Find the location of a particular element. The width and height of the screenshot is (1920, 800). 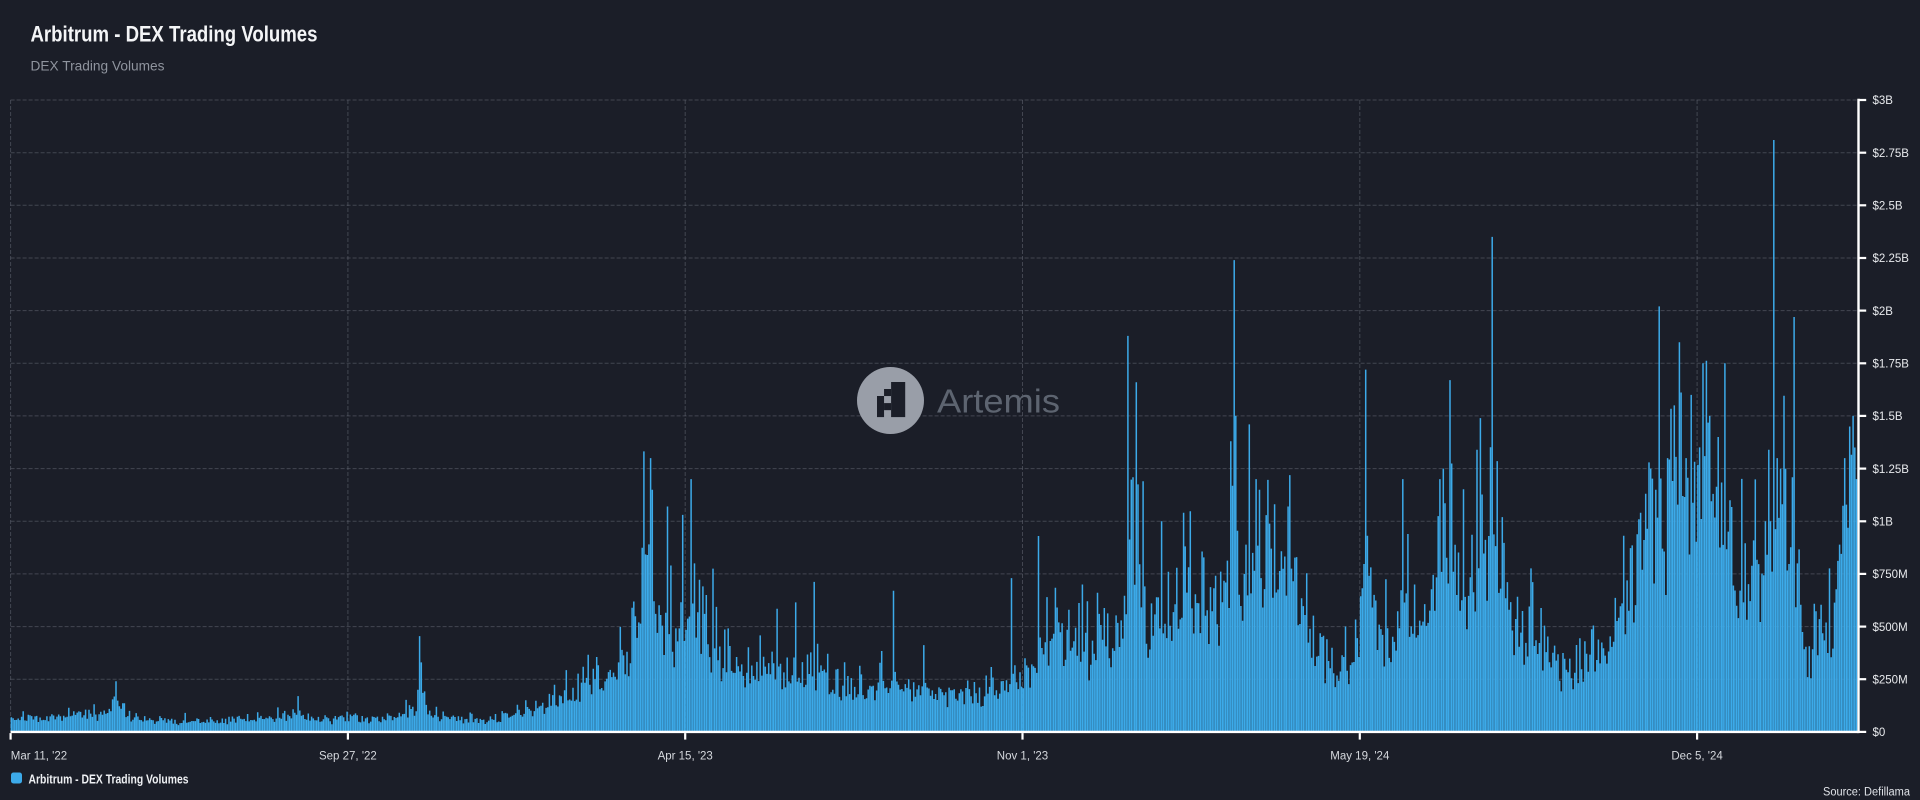

svg-text: $1.75B is located at coordinates (1891, 365).